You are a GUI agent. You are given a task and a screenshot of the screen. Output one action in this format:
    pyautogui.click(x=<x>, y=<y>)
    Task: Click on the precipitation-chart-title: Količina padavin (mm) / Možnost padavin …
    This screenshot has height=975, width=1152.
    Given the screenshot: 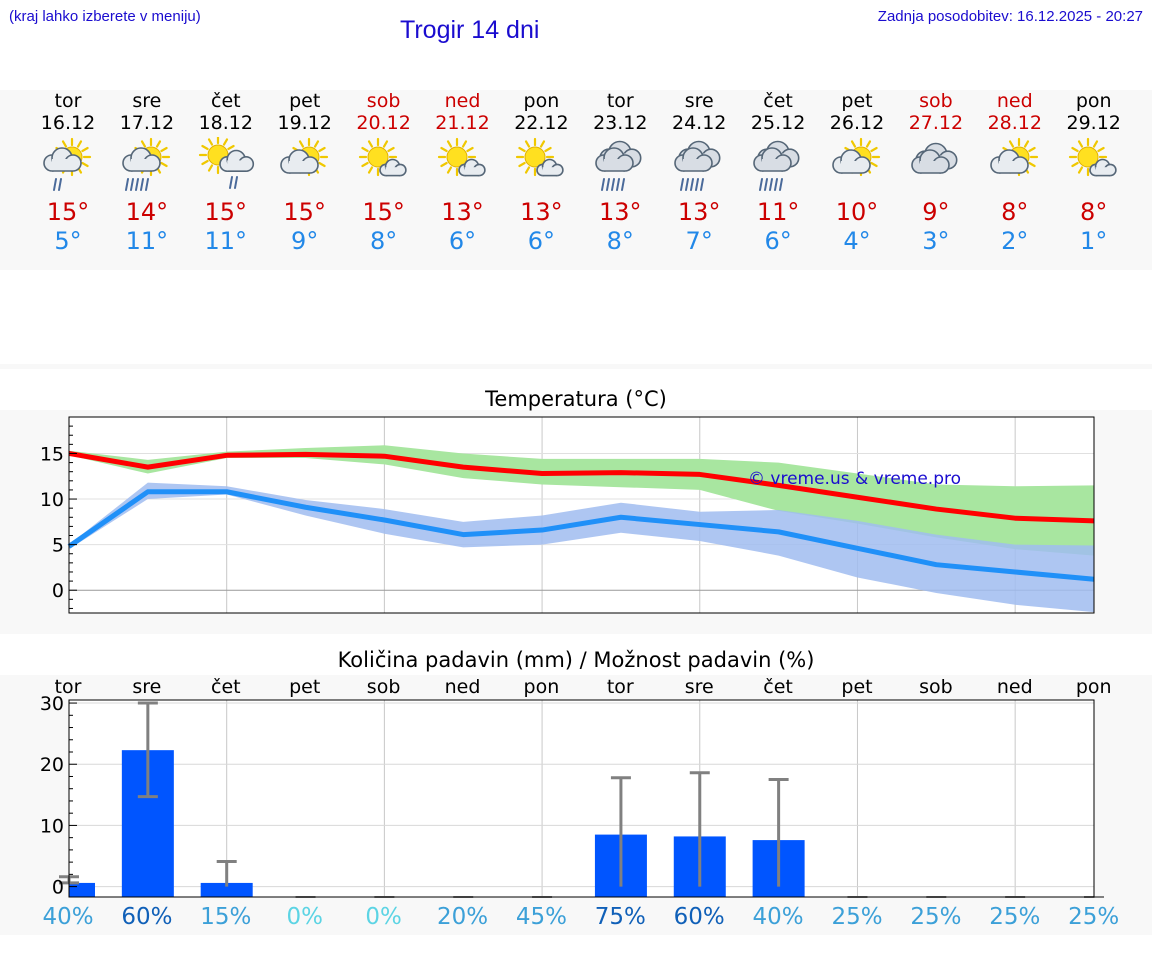 What is the action you would take?
    pyautogui.click(x=576, y=660)
    